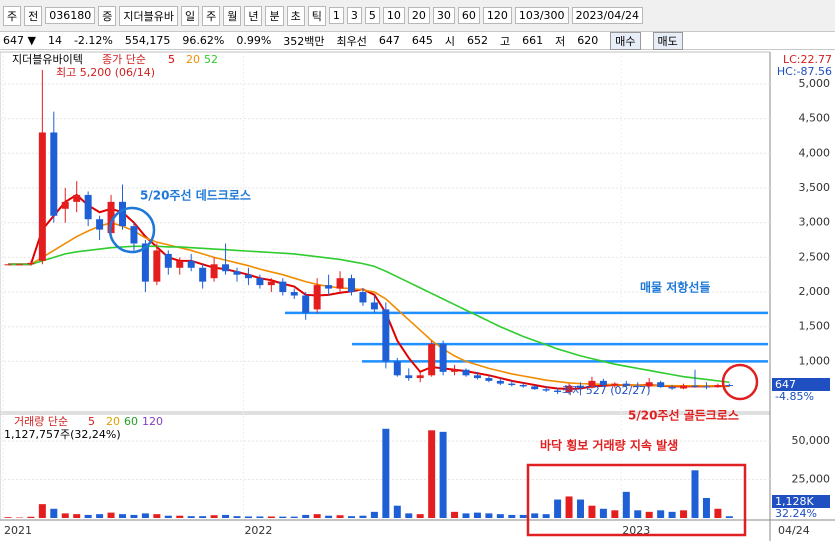 The image size is (835, 541). What do you see at coordinates (107, 15) in the screenshot?
I see `toolbar-item: 증` at bounding box center [107, 15].